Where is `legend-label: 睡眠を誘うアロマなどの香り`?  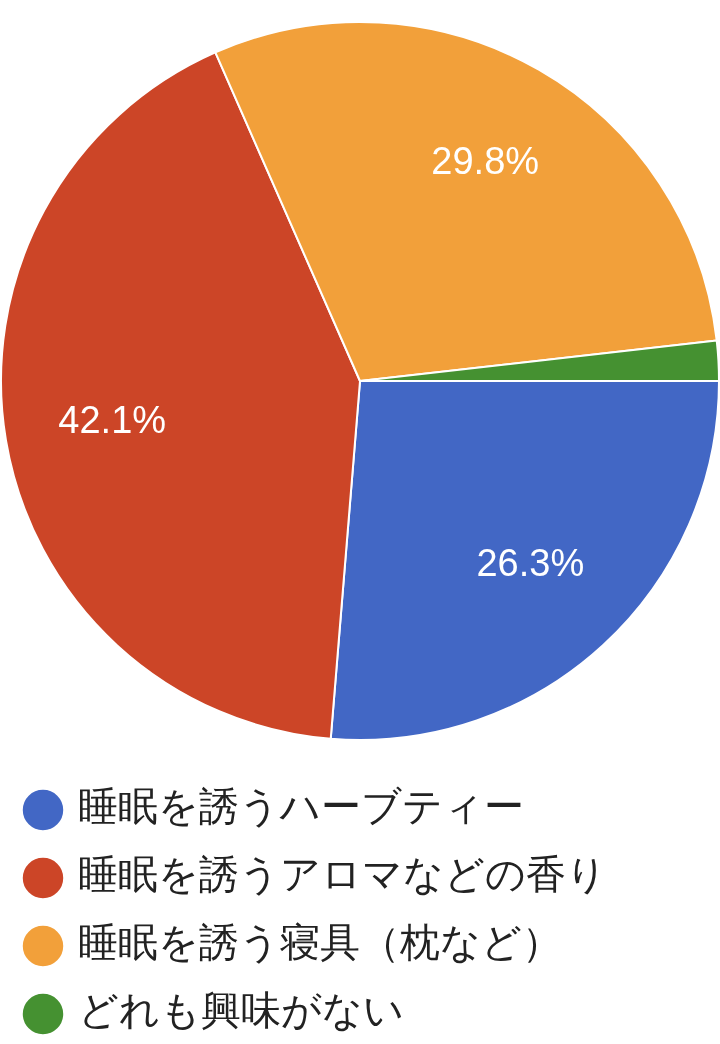 legend-label: 睡眠を誘うアロマなどの香り is located at coordinates (342, 874).